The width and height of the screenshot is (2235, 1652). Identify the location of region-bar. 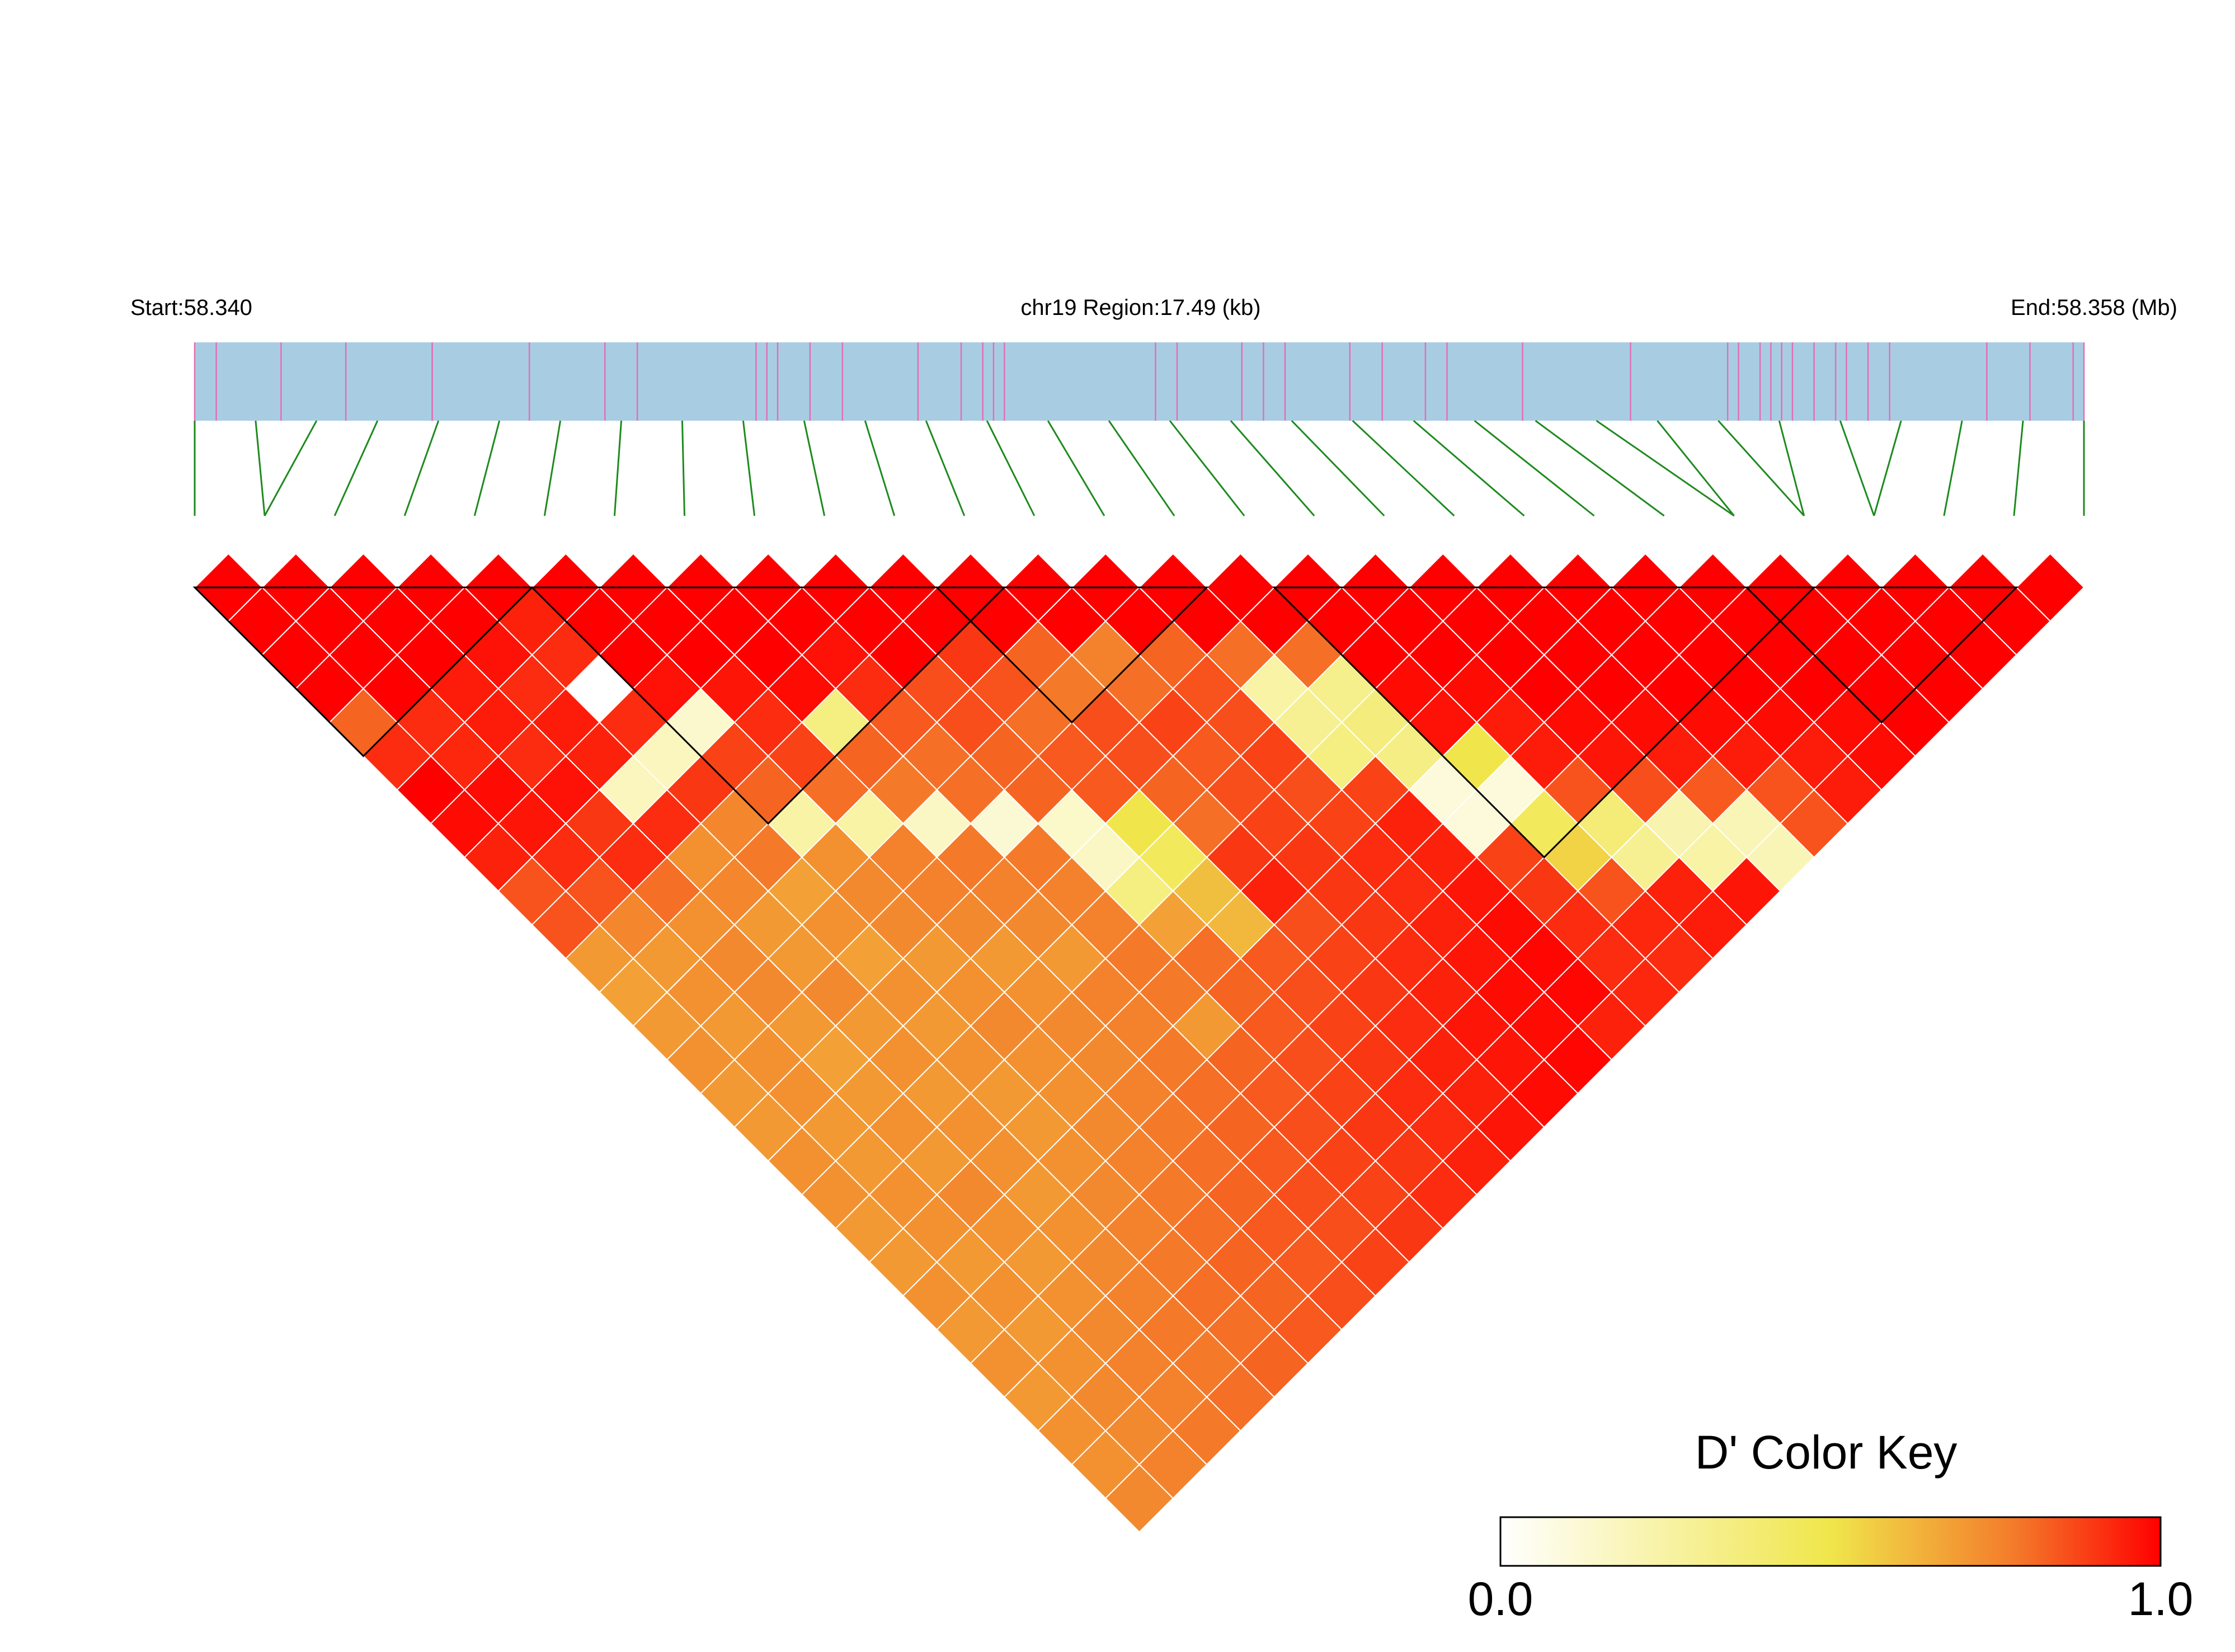
(1139, 381).